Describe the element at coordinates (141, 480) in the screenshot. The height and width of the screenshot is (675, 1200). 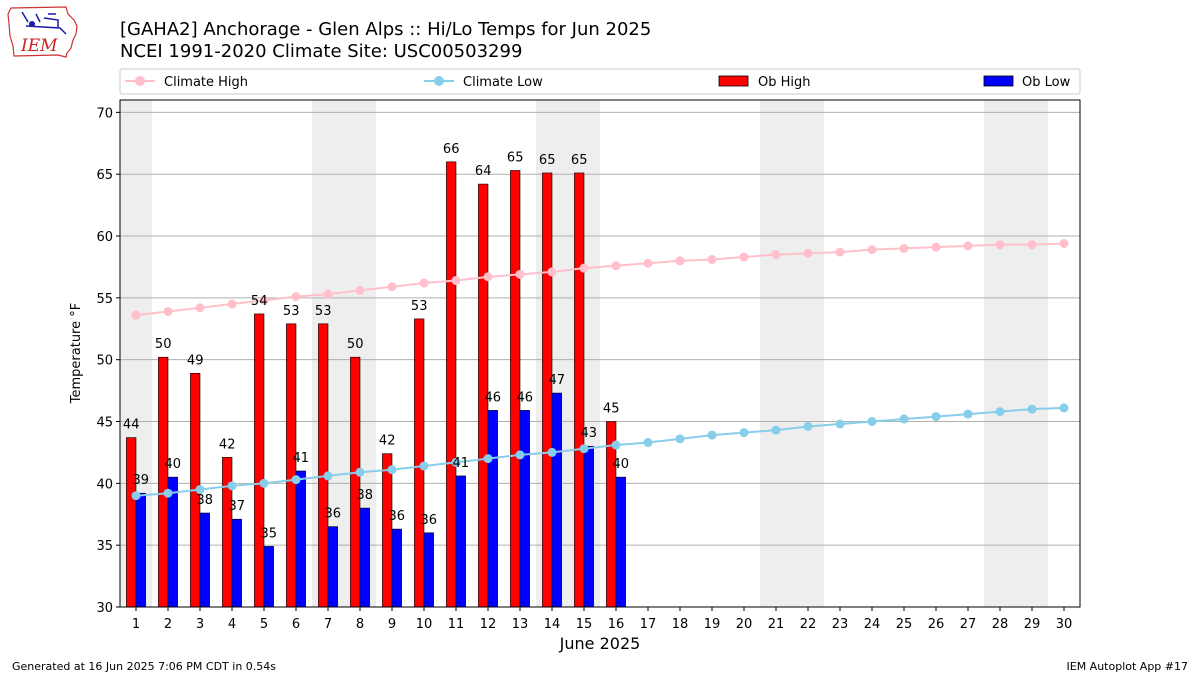
I see `ob-low-label-1: 39` at that location.